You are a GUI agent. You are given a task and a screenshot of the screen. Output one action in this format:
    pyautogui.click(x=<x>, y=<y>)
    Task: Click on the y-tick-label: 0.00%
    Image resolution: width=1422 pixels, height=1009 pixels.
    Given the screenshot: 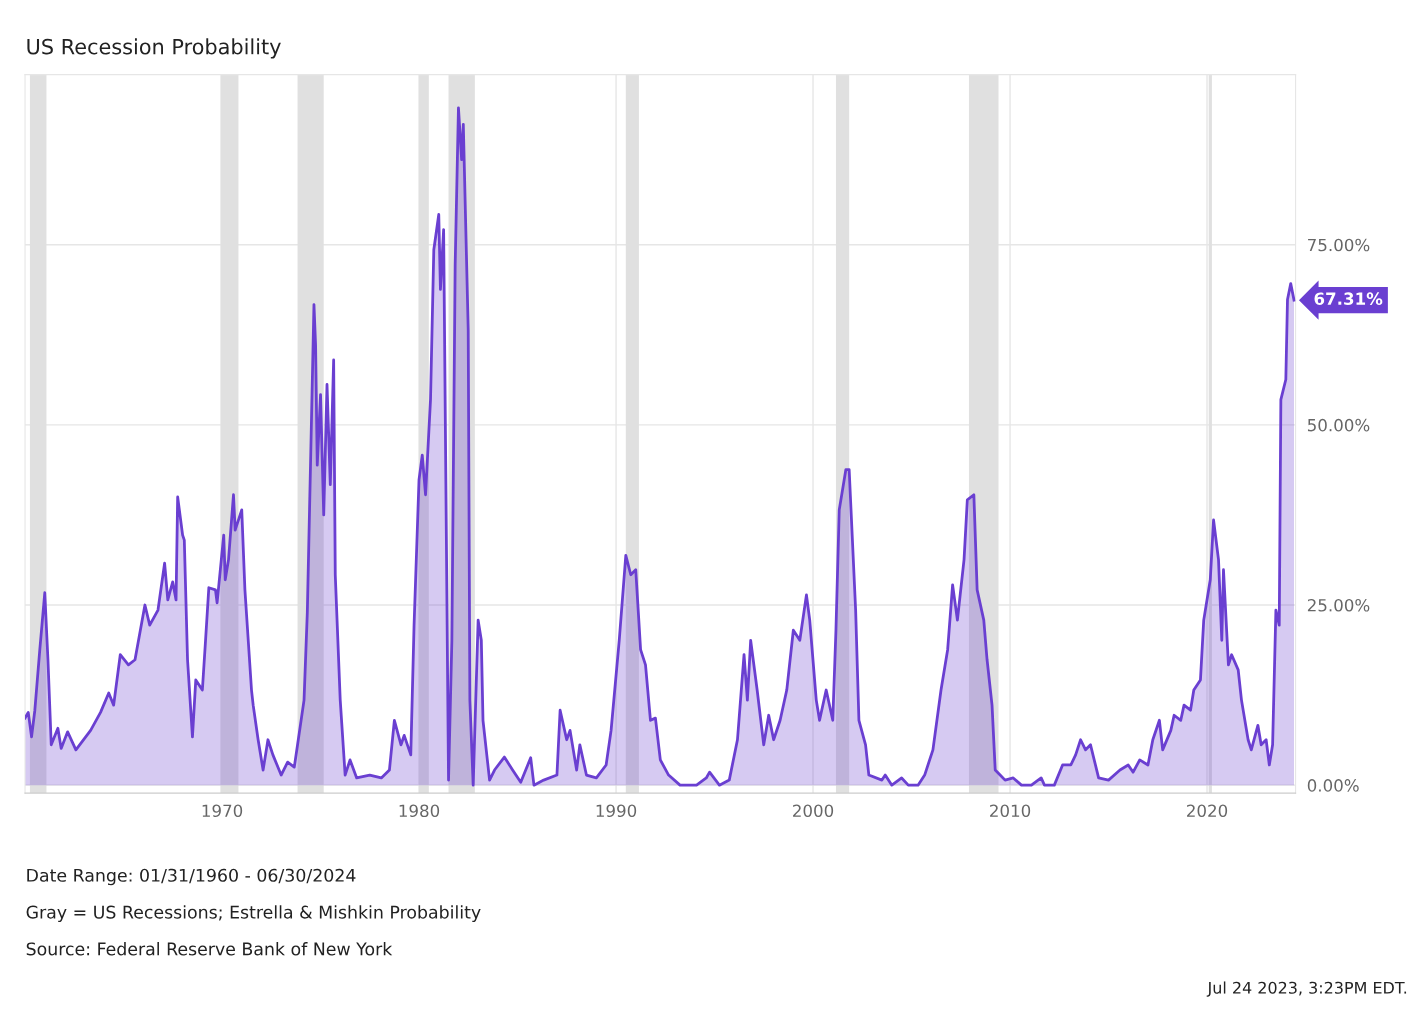 What is the action you would take?
    pyautogui.click(x=1333, y=785)
    